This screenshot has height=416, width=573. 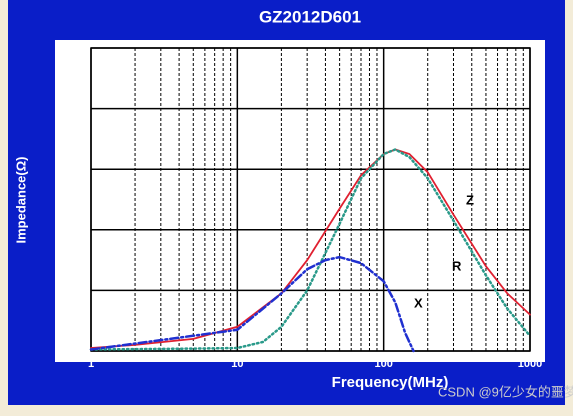 What do you see at coordinates (530, 364) in the screenshot?
I see `x-tick-label: 1000` at bounding box center [530, 364].